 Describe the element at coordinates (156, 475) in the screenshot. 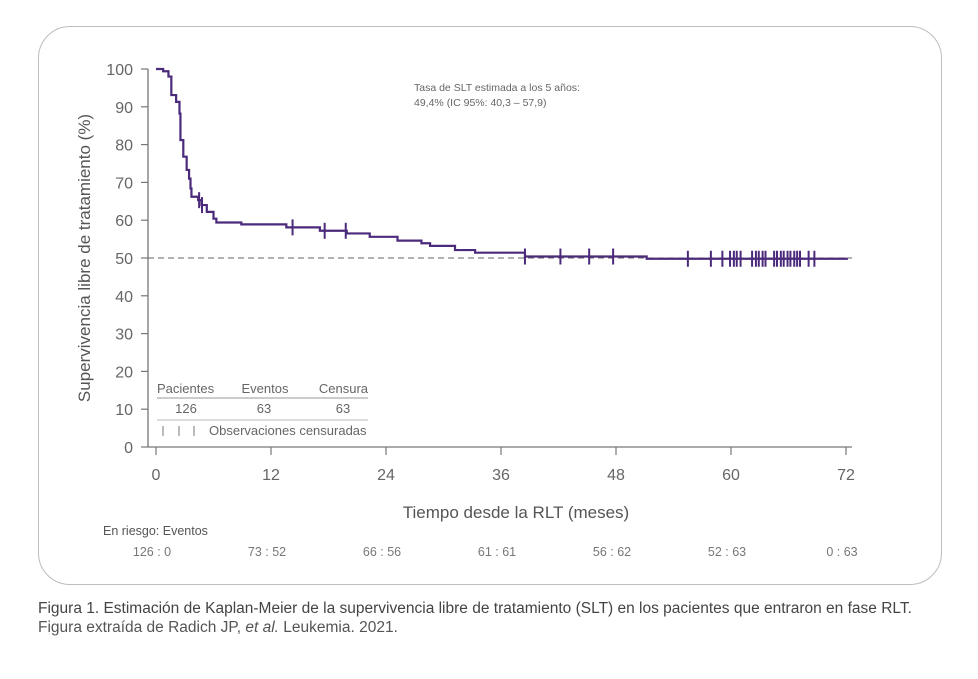

I see `x-tick-label: 0` at that location.